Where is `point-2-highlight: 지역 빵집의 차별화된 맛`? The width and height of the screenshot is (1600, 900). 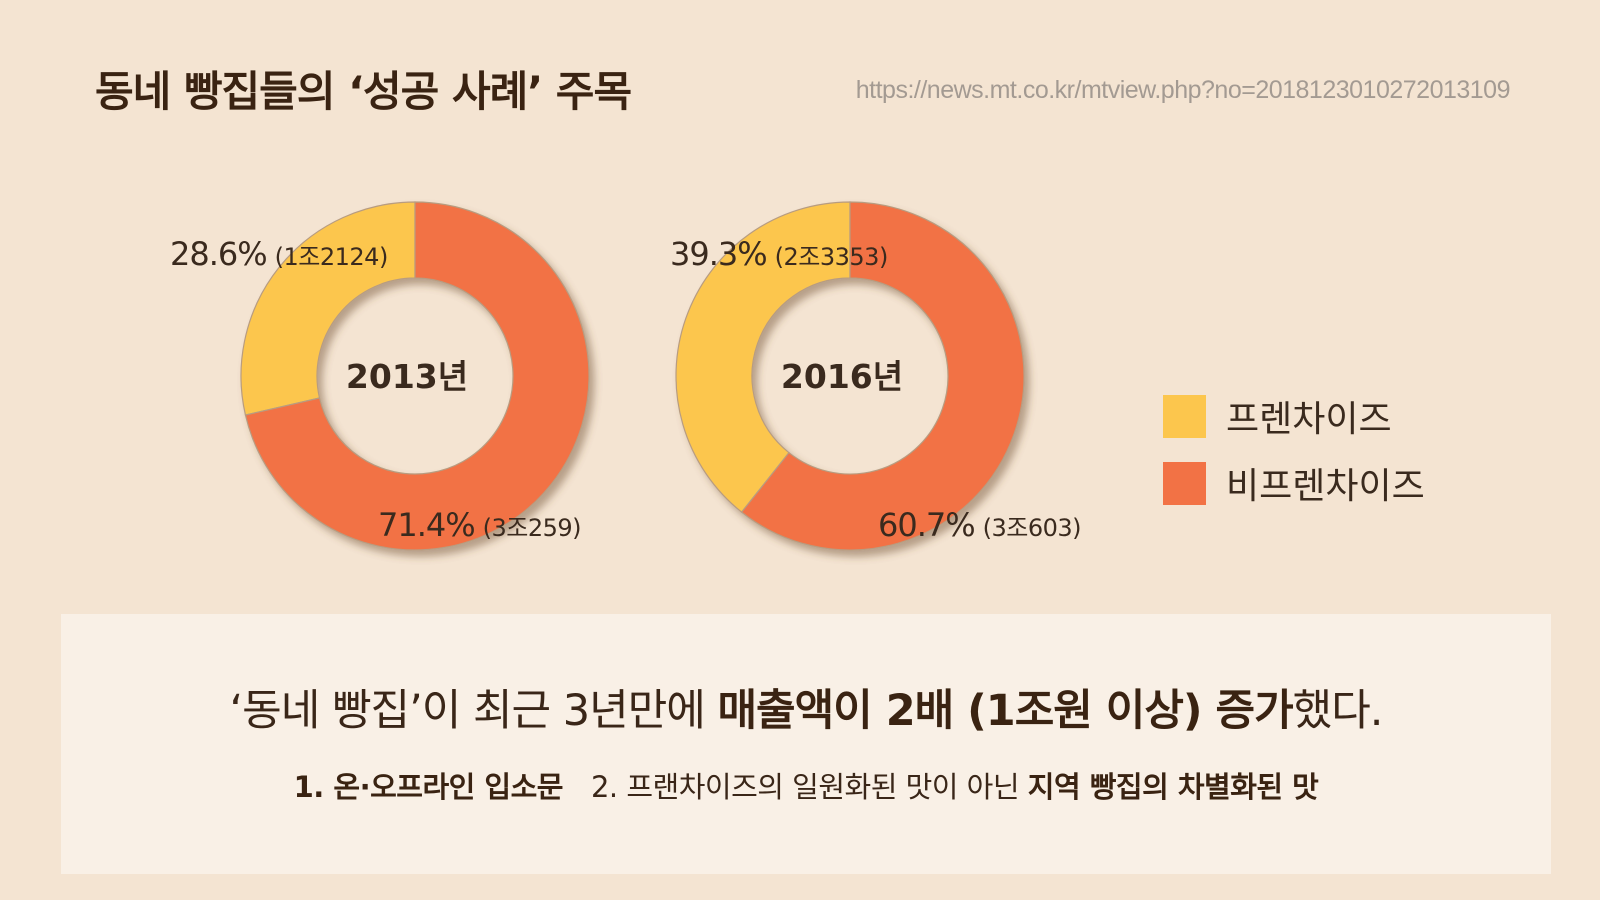 point-2-highlight: 지역 빵집의 차별화된 맛 is located at coordinates (1173, 787).